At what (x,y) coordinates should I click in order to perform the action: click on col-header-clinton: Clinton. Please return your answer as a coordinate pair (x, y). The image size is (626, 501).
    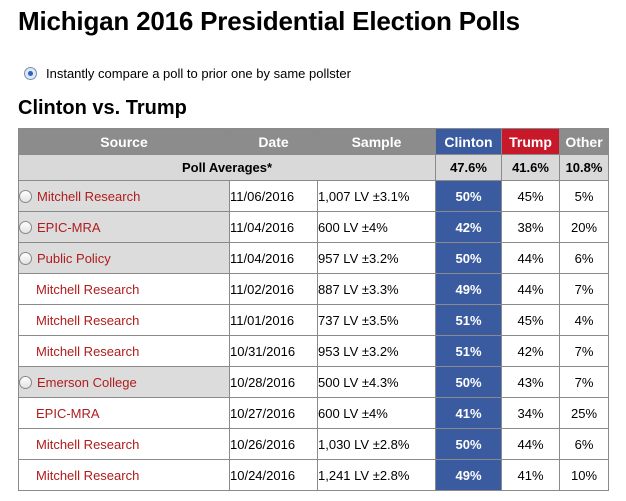
    Looking at the image, I should click on (468, 141).